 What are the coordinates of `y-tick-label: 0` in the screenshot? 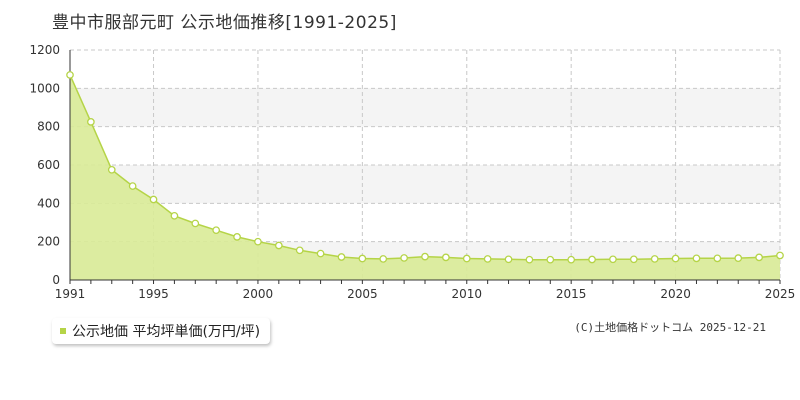 It's located at (56, 280).